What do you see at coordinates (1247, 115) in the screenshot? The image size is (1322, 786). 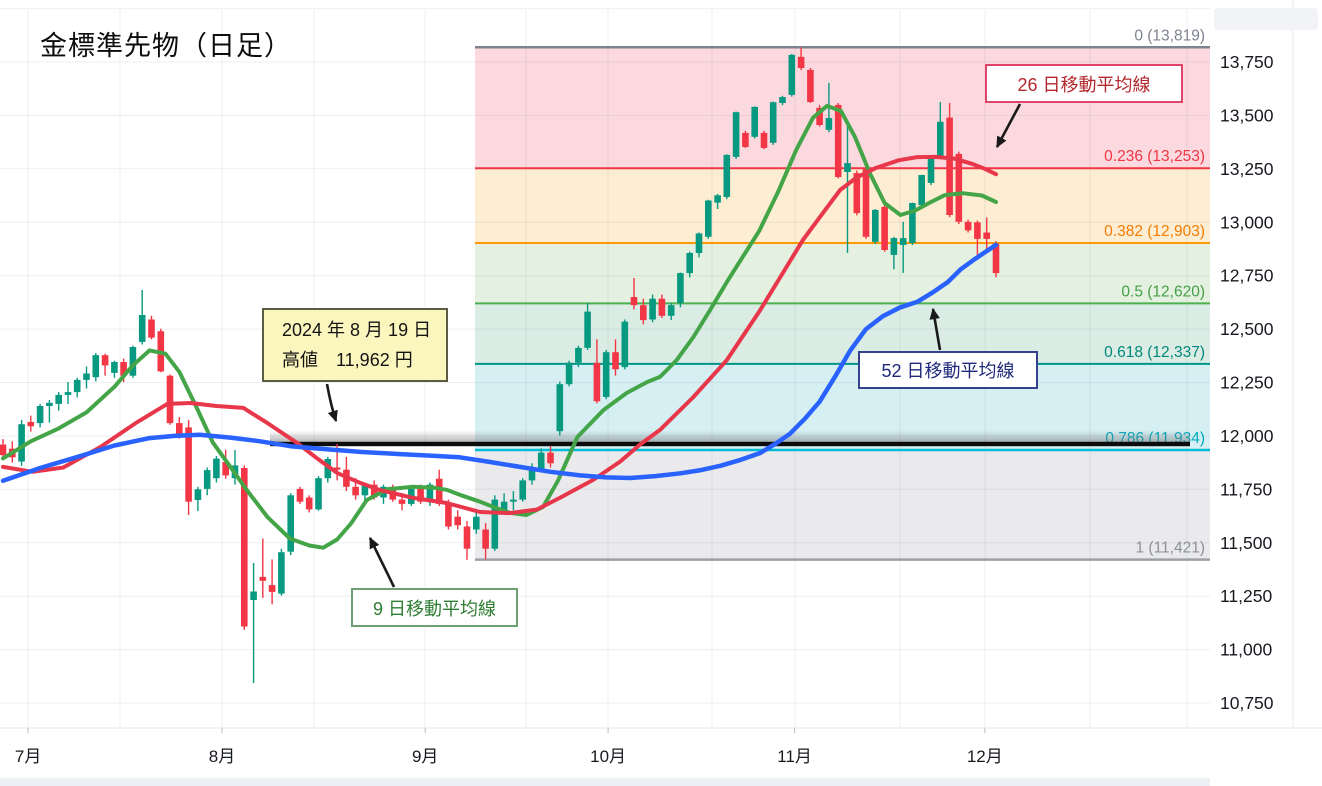 I see `y-axis-label: 13,500` at bounding box center [1247, 115].